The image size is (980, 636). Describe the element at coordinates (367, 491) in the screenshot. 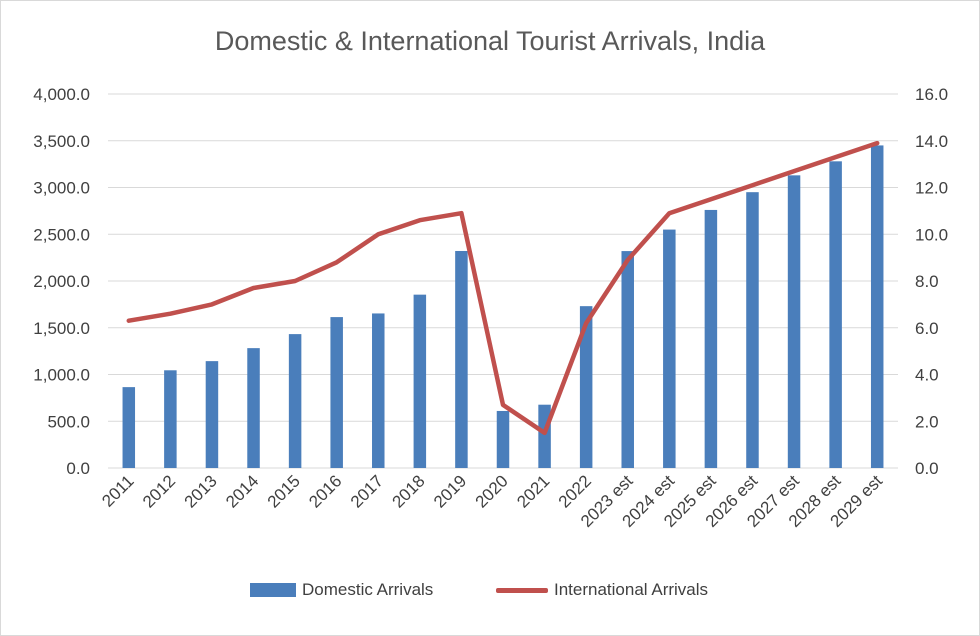

I see `x-tick-label: 2017` at that location.